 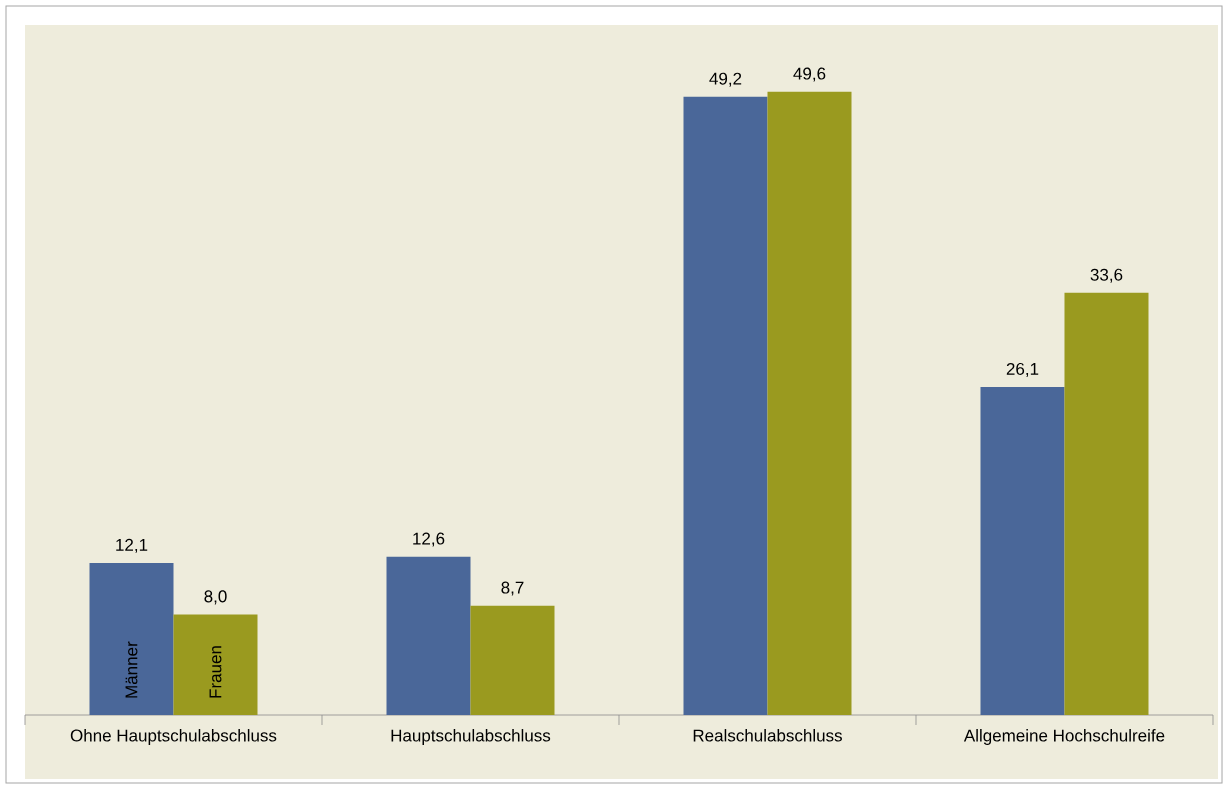 I want to click on data-label: 12,6, so click(x=429, y=539).